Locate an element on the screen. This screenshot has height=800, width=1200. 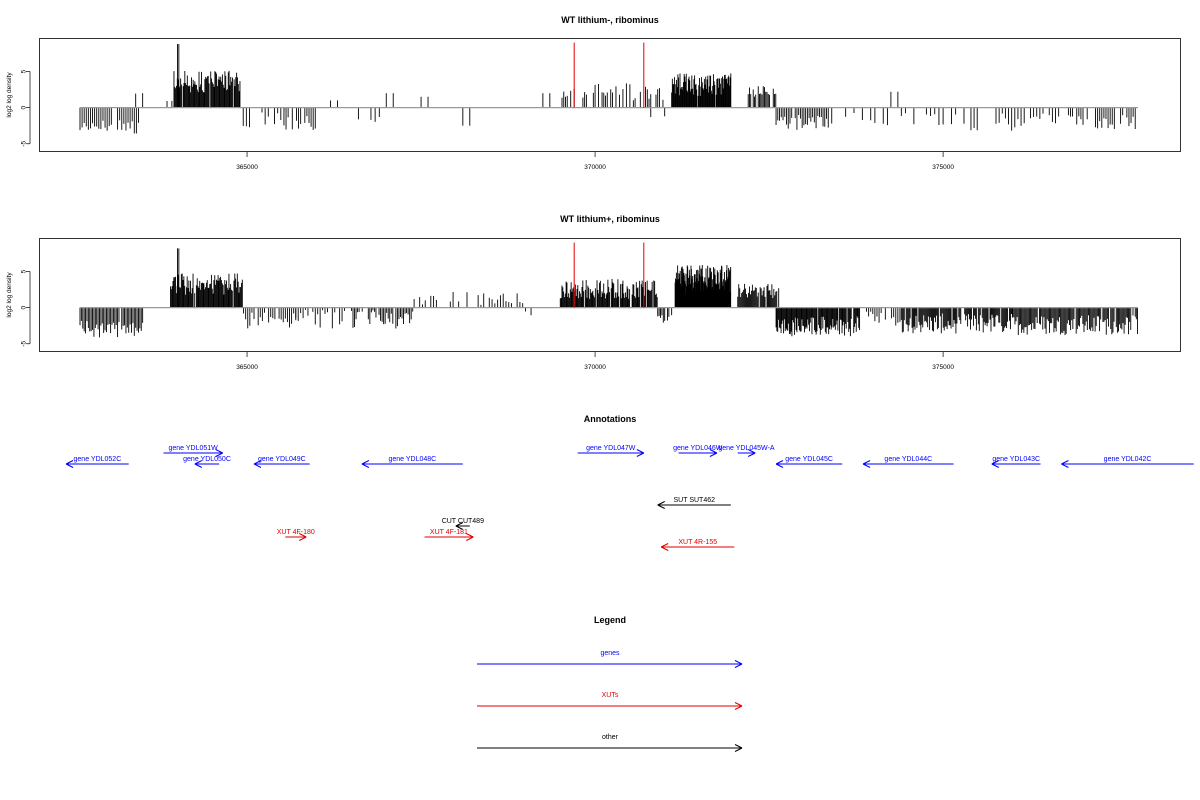
annotations-title: Annotations is located at coordinates (610, 419).